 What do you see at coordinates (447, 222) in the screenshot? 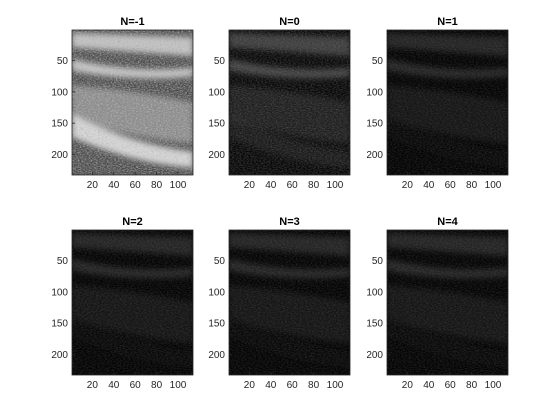
I see `subplot-title: N=4` at bounding box center [447, 222].